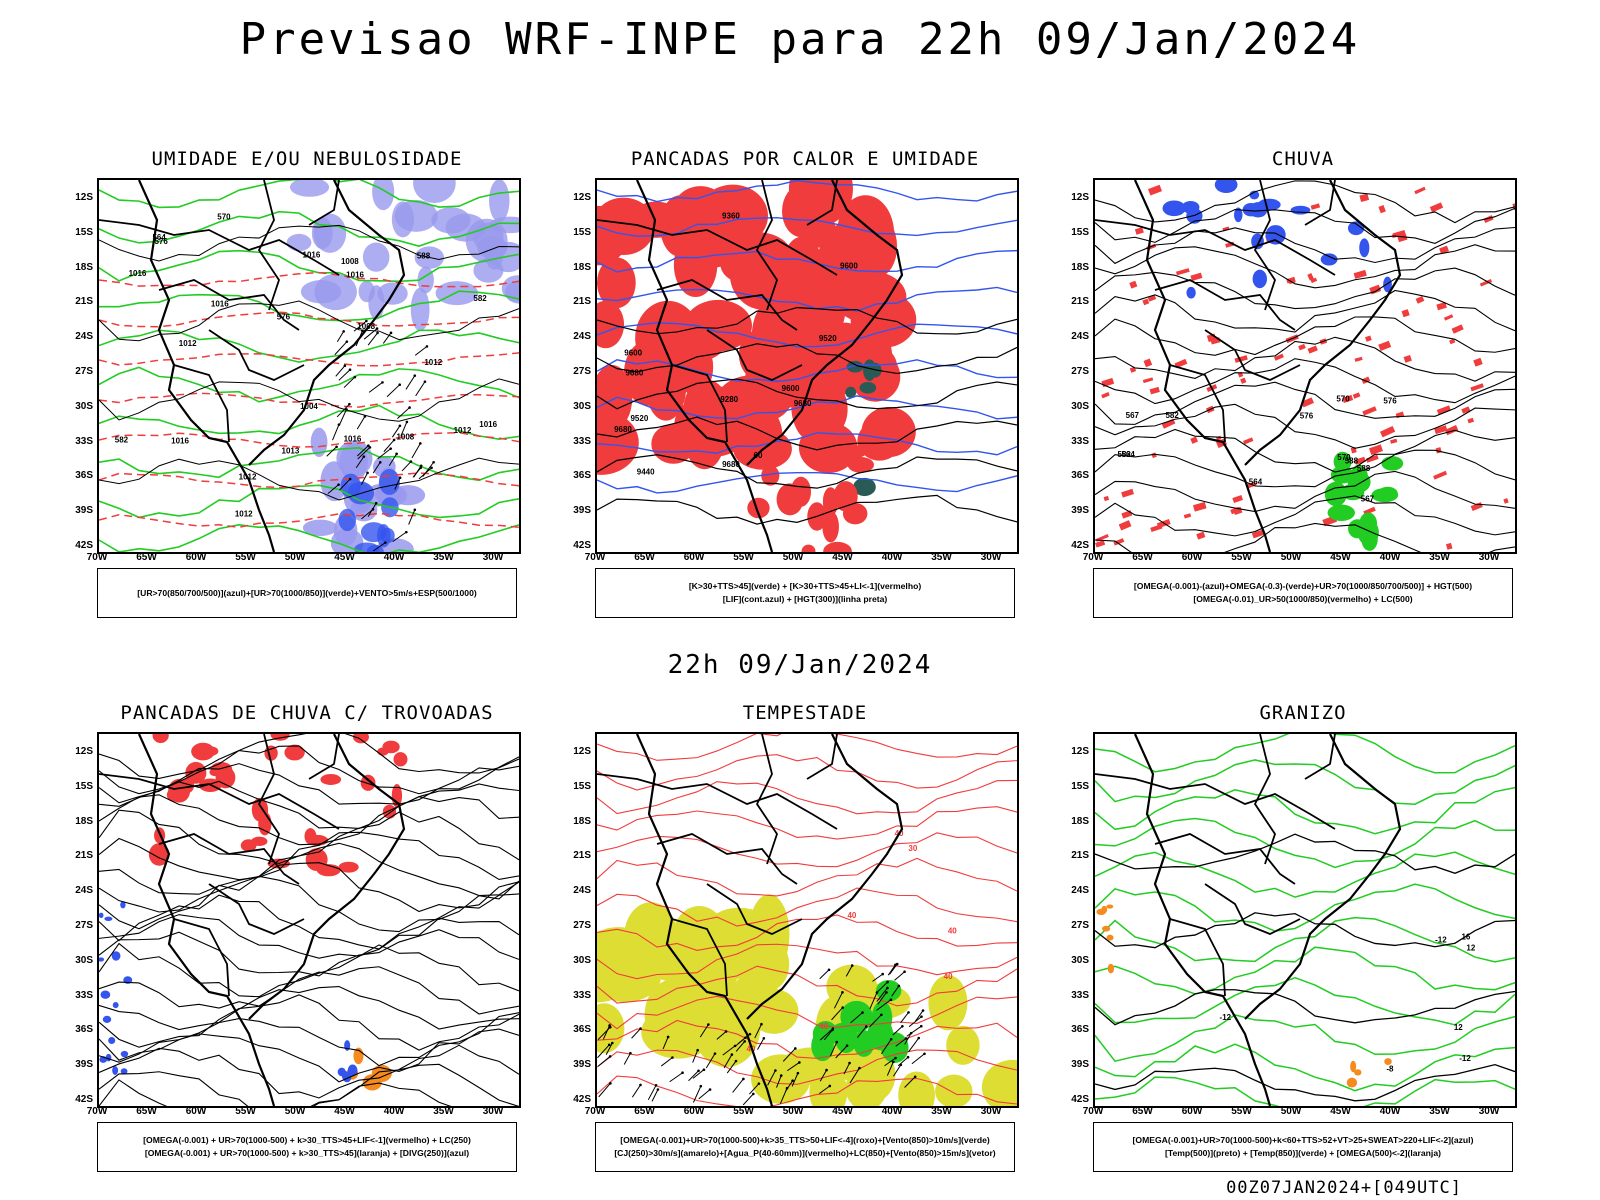  I want to click on panel-title-chuva: CHUVA, so click(1303, 159).